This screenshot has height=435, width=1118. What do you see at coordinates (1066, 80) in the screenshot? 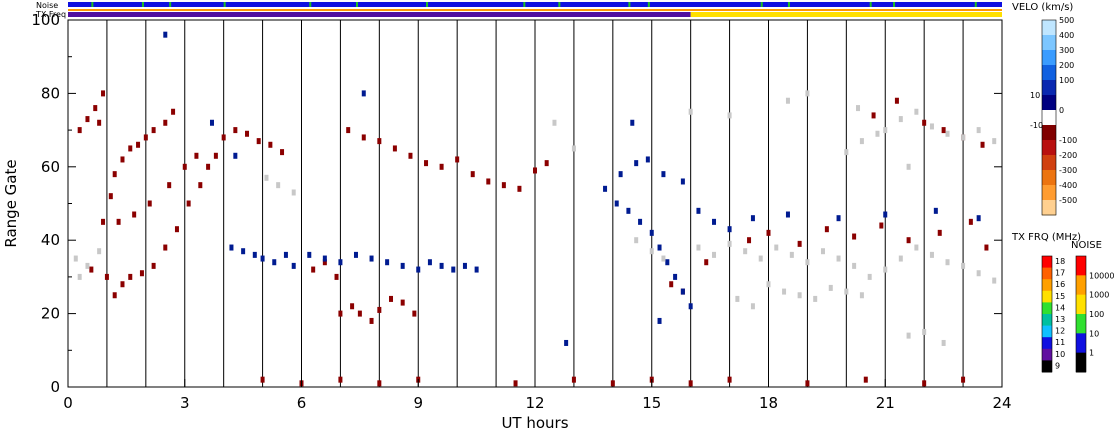
I see `velocity-tick-label: 100` at bounding box center [1066, 80].